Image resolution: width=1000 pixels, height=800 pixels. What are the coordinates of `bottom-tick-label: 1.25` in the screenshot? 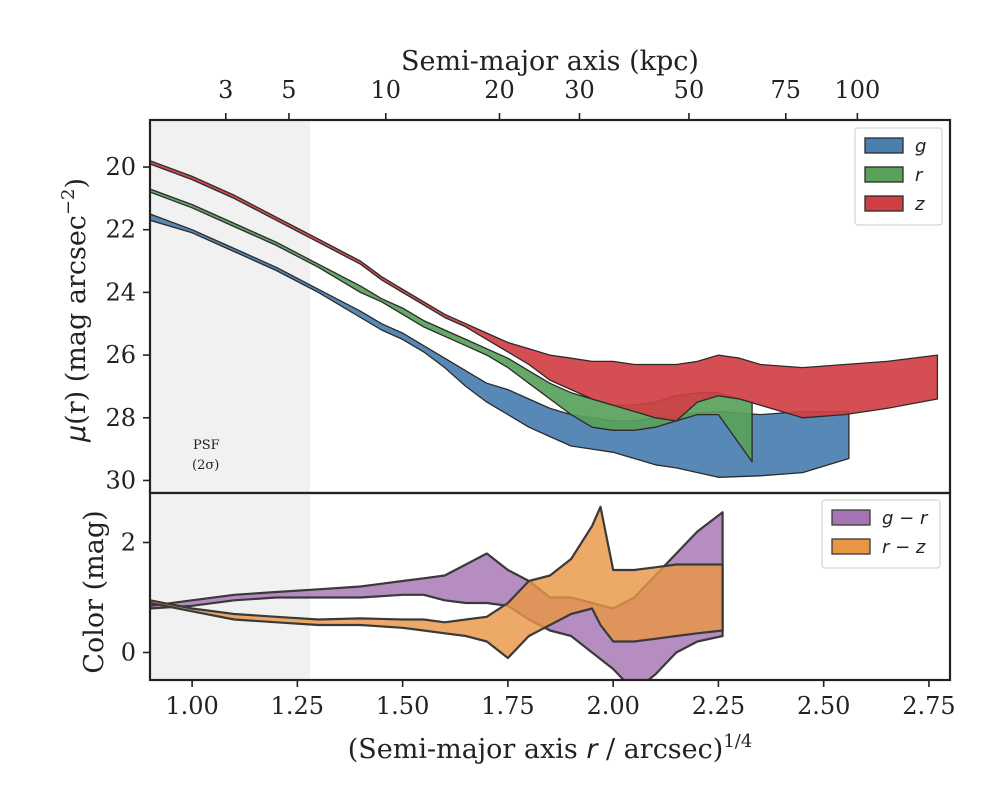 It's located at (297, 706).